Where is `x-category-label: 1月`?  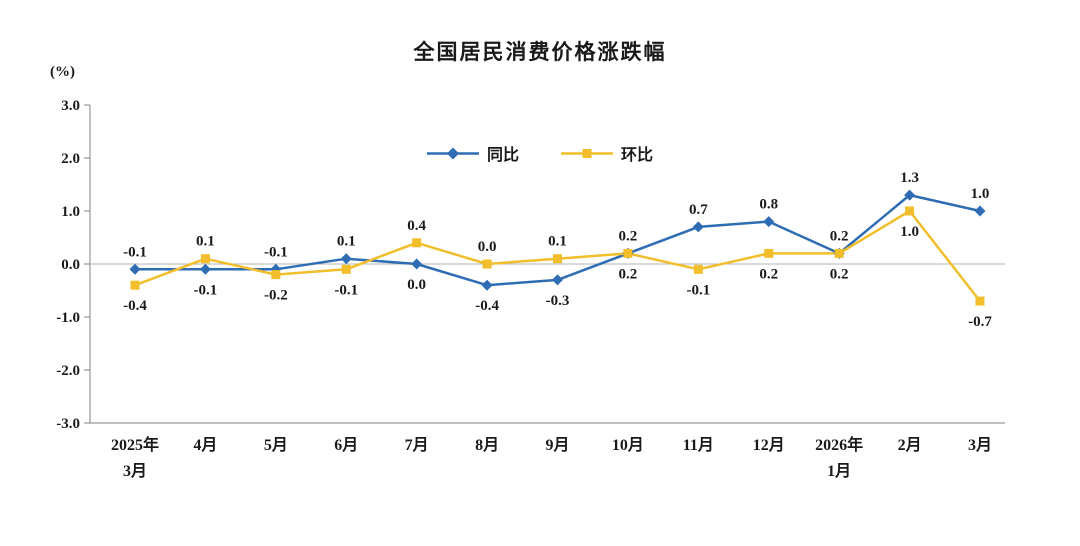
x-category-label: 1月 is located at coordinates (839, 471).